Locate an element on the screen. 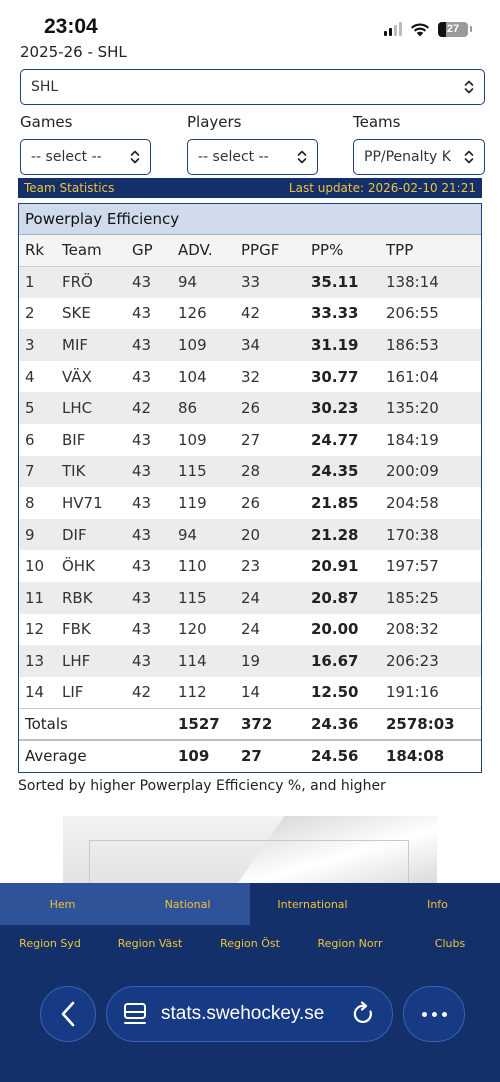 Image resolution: width=500 pixels, height=1082 pixels. nav-info: Info is located at coordinates (437, 904).